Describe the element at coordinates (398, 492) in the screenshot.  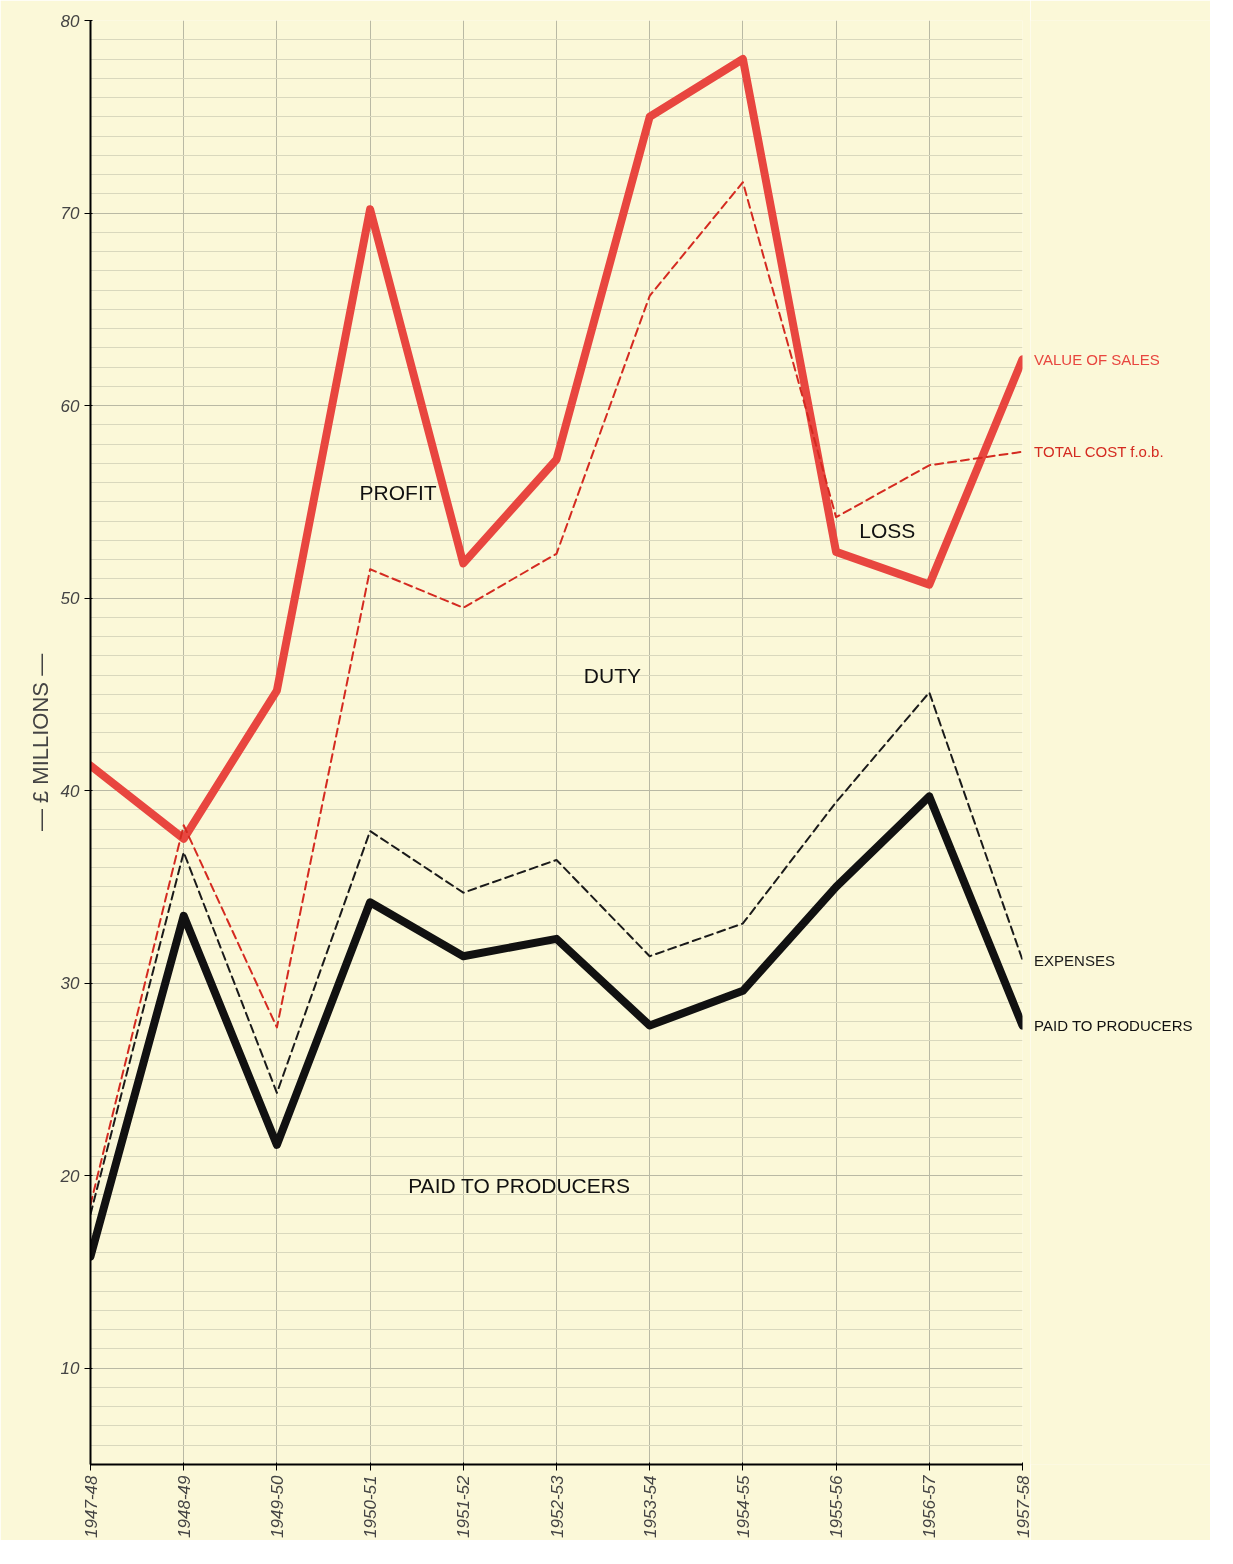
I see `annotation: PROFIT` at that location.